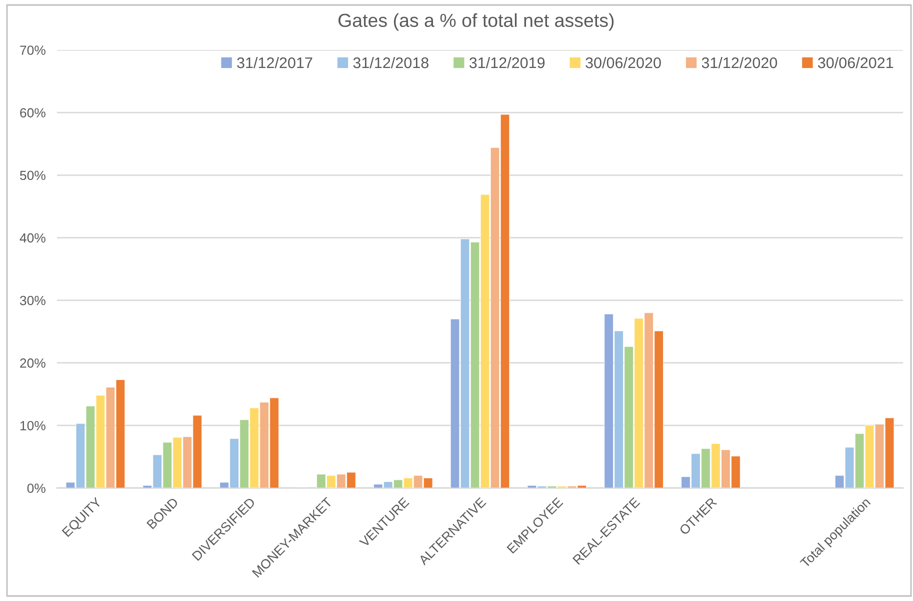 Image resolution: width=913 pixels, height=601 pixels. I want to click on chart-title: Gates (as a % of total net assets), so click(476, 22).